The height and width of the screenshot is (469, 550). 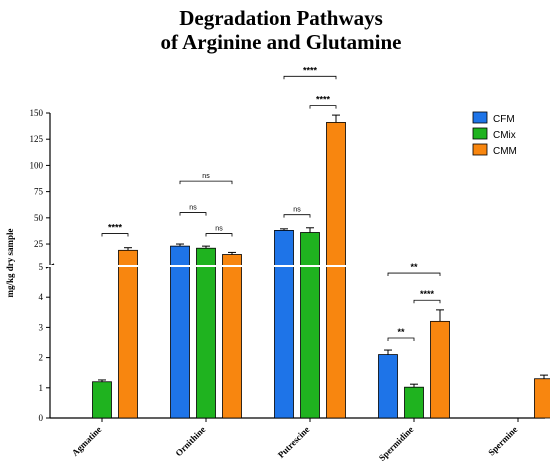 I want to click on y-tick-label: 25, so click(x=39, y=244).